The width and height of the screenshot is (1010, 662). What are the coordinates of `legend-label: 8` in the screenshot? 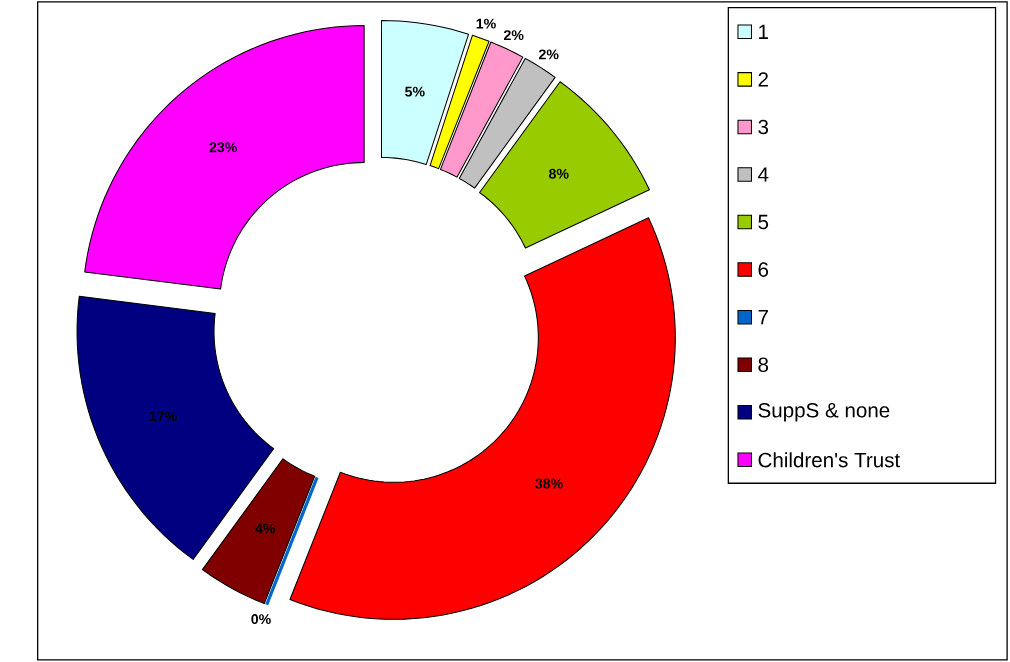 It's located at (763, 365).